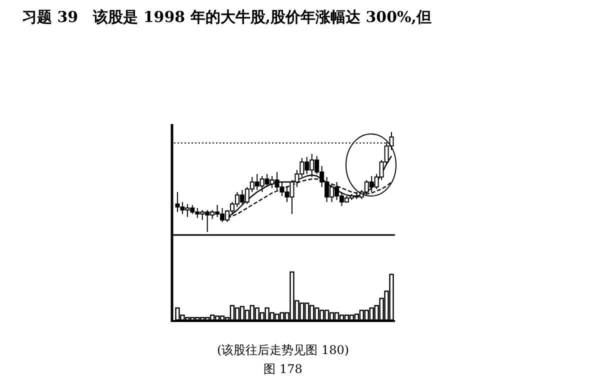 This screenshot has height=380, width=595. Describe the element at coordinates (283, 369) in the screenshot. I see `caption: 图 178` at that location.